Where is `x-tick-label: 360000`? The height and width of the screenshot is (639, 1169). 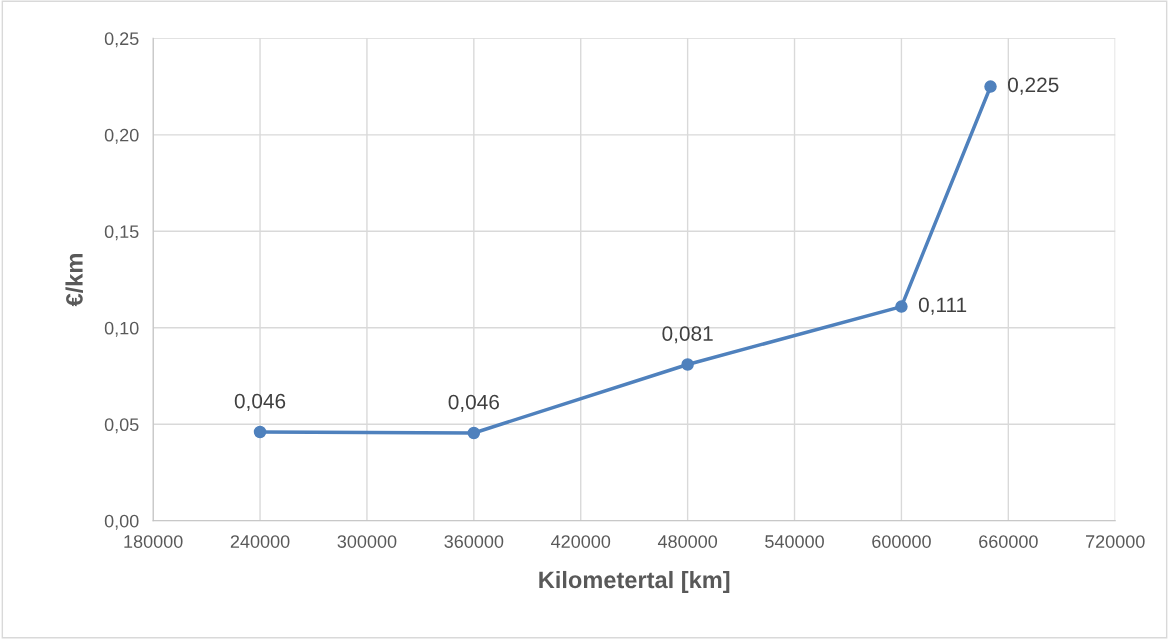 x-tick-label: 360000 is located at coordinates (474, 541).